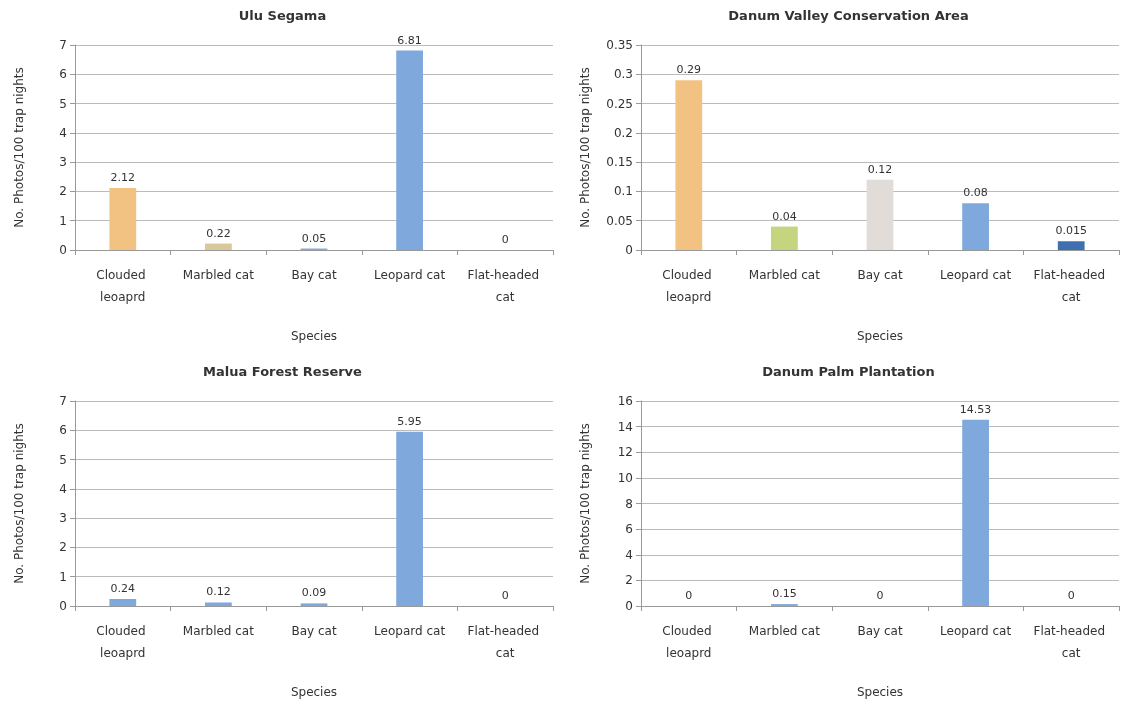 This screenshot has height=711, width=1131. I want to click on y-tick-label: 0.25, so click(619, 103).